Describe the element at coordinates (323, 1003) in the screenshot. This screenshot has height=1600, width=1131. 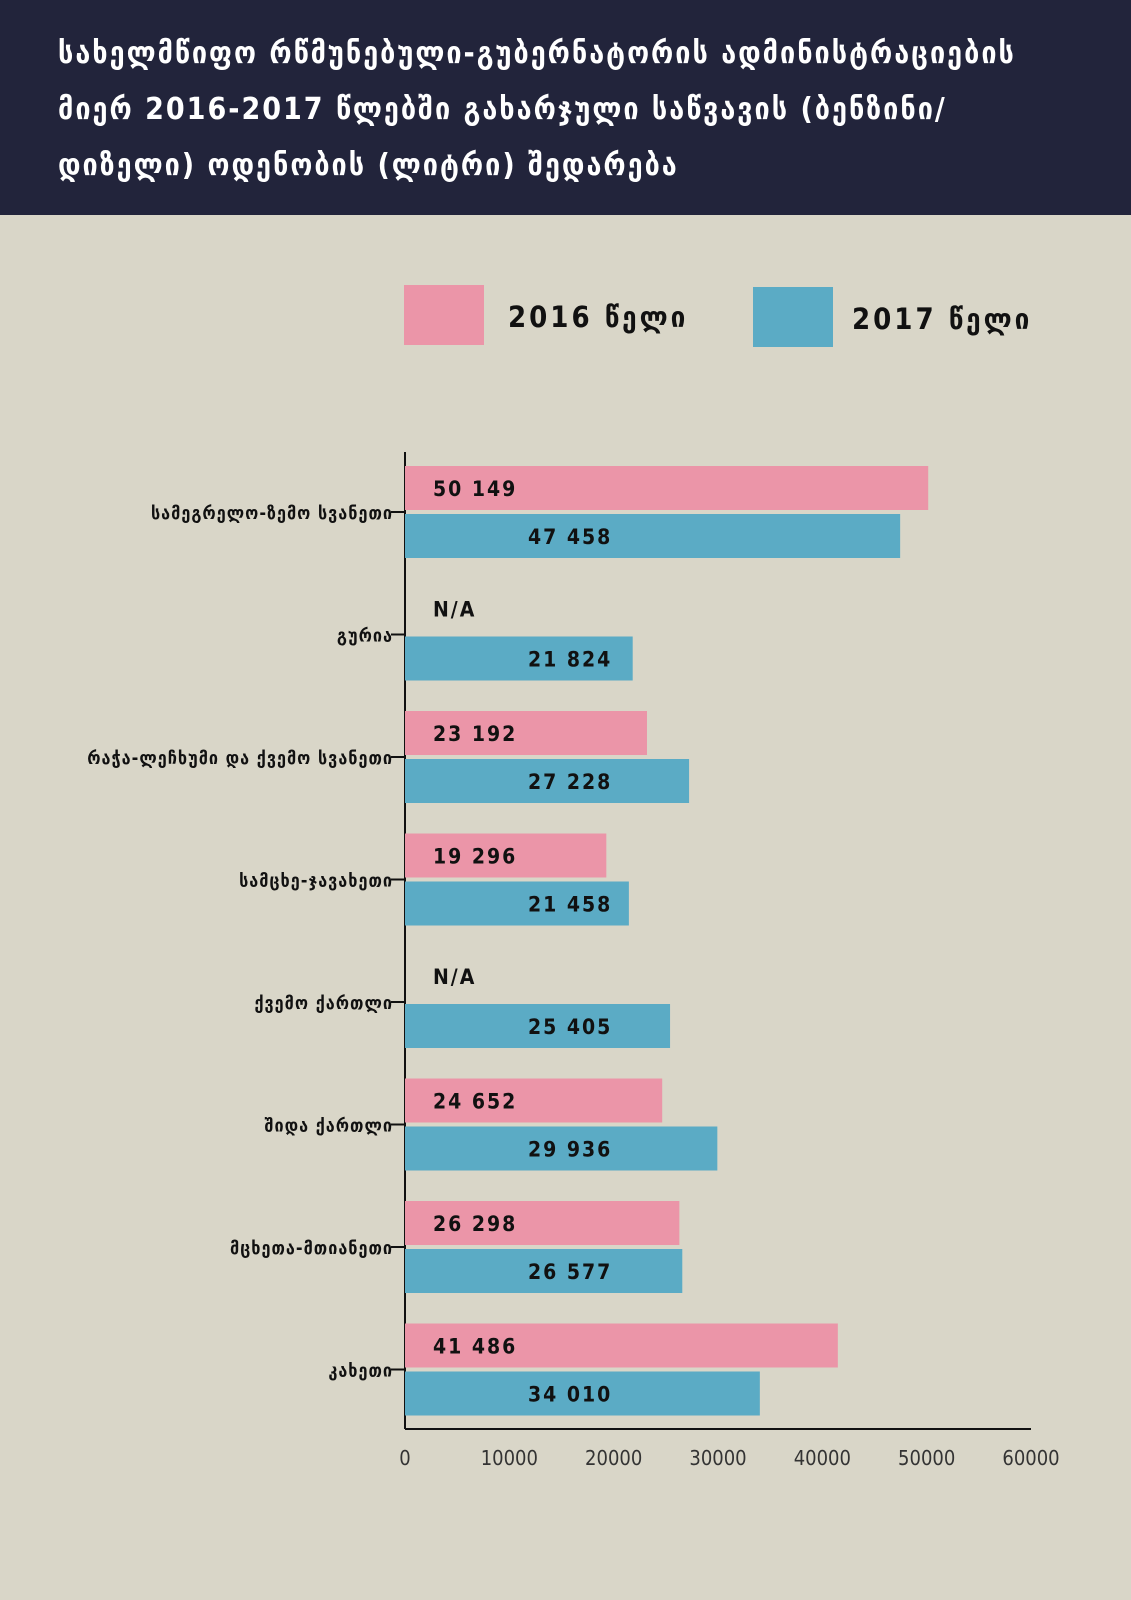
I see `category-label: ქვემო ქართლი` at that location.